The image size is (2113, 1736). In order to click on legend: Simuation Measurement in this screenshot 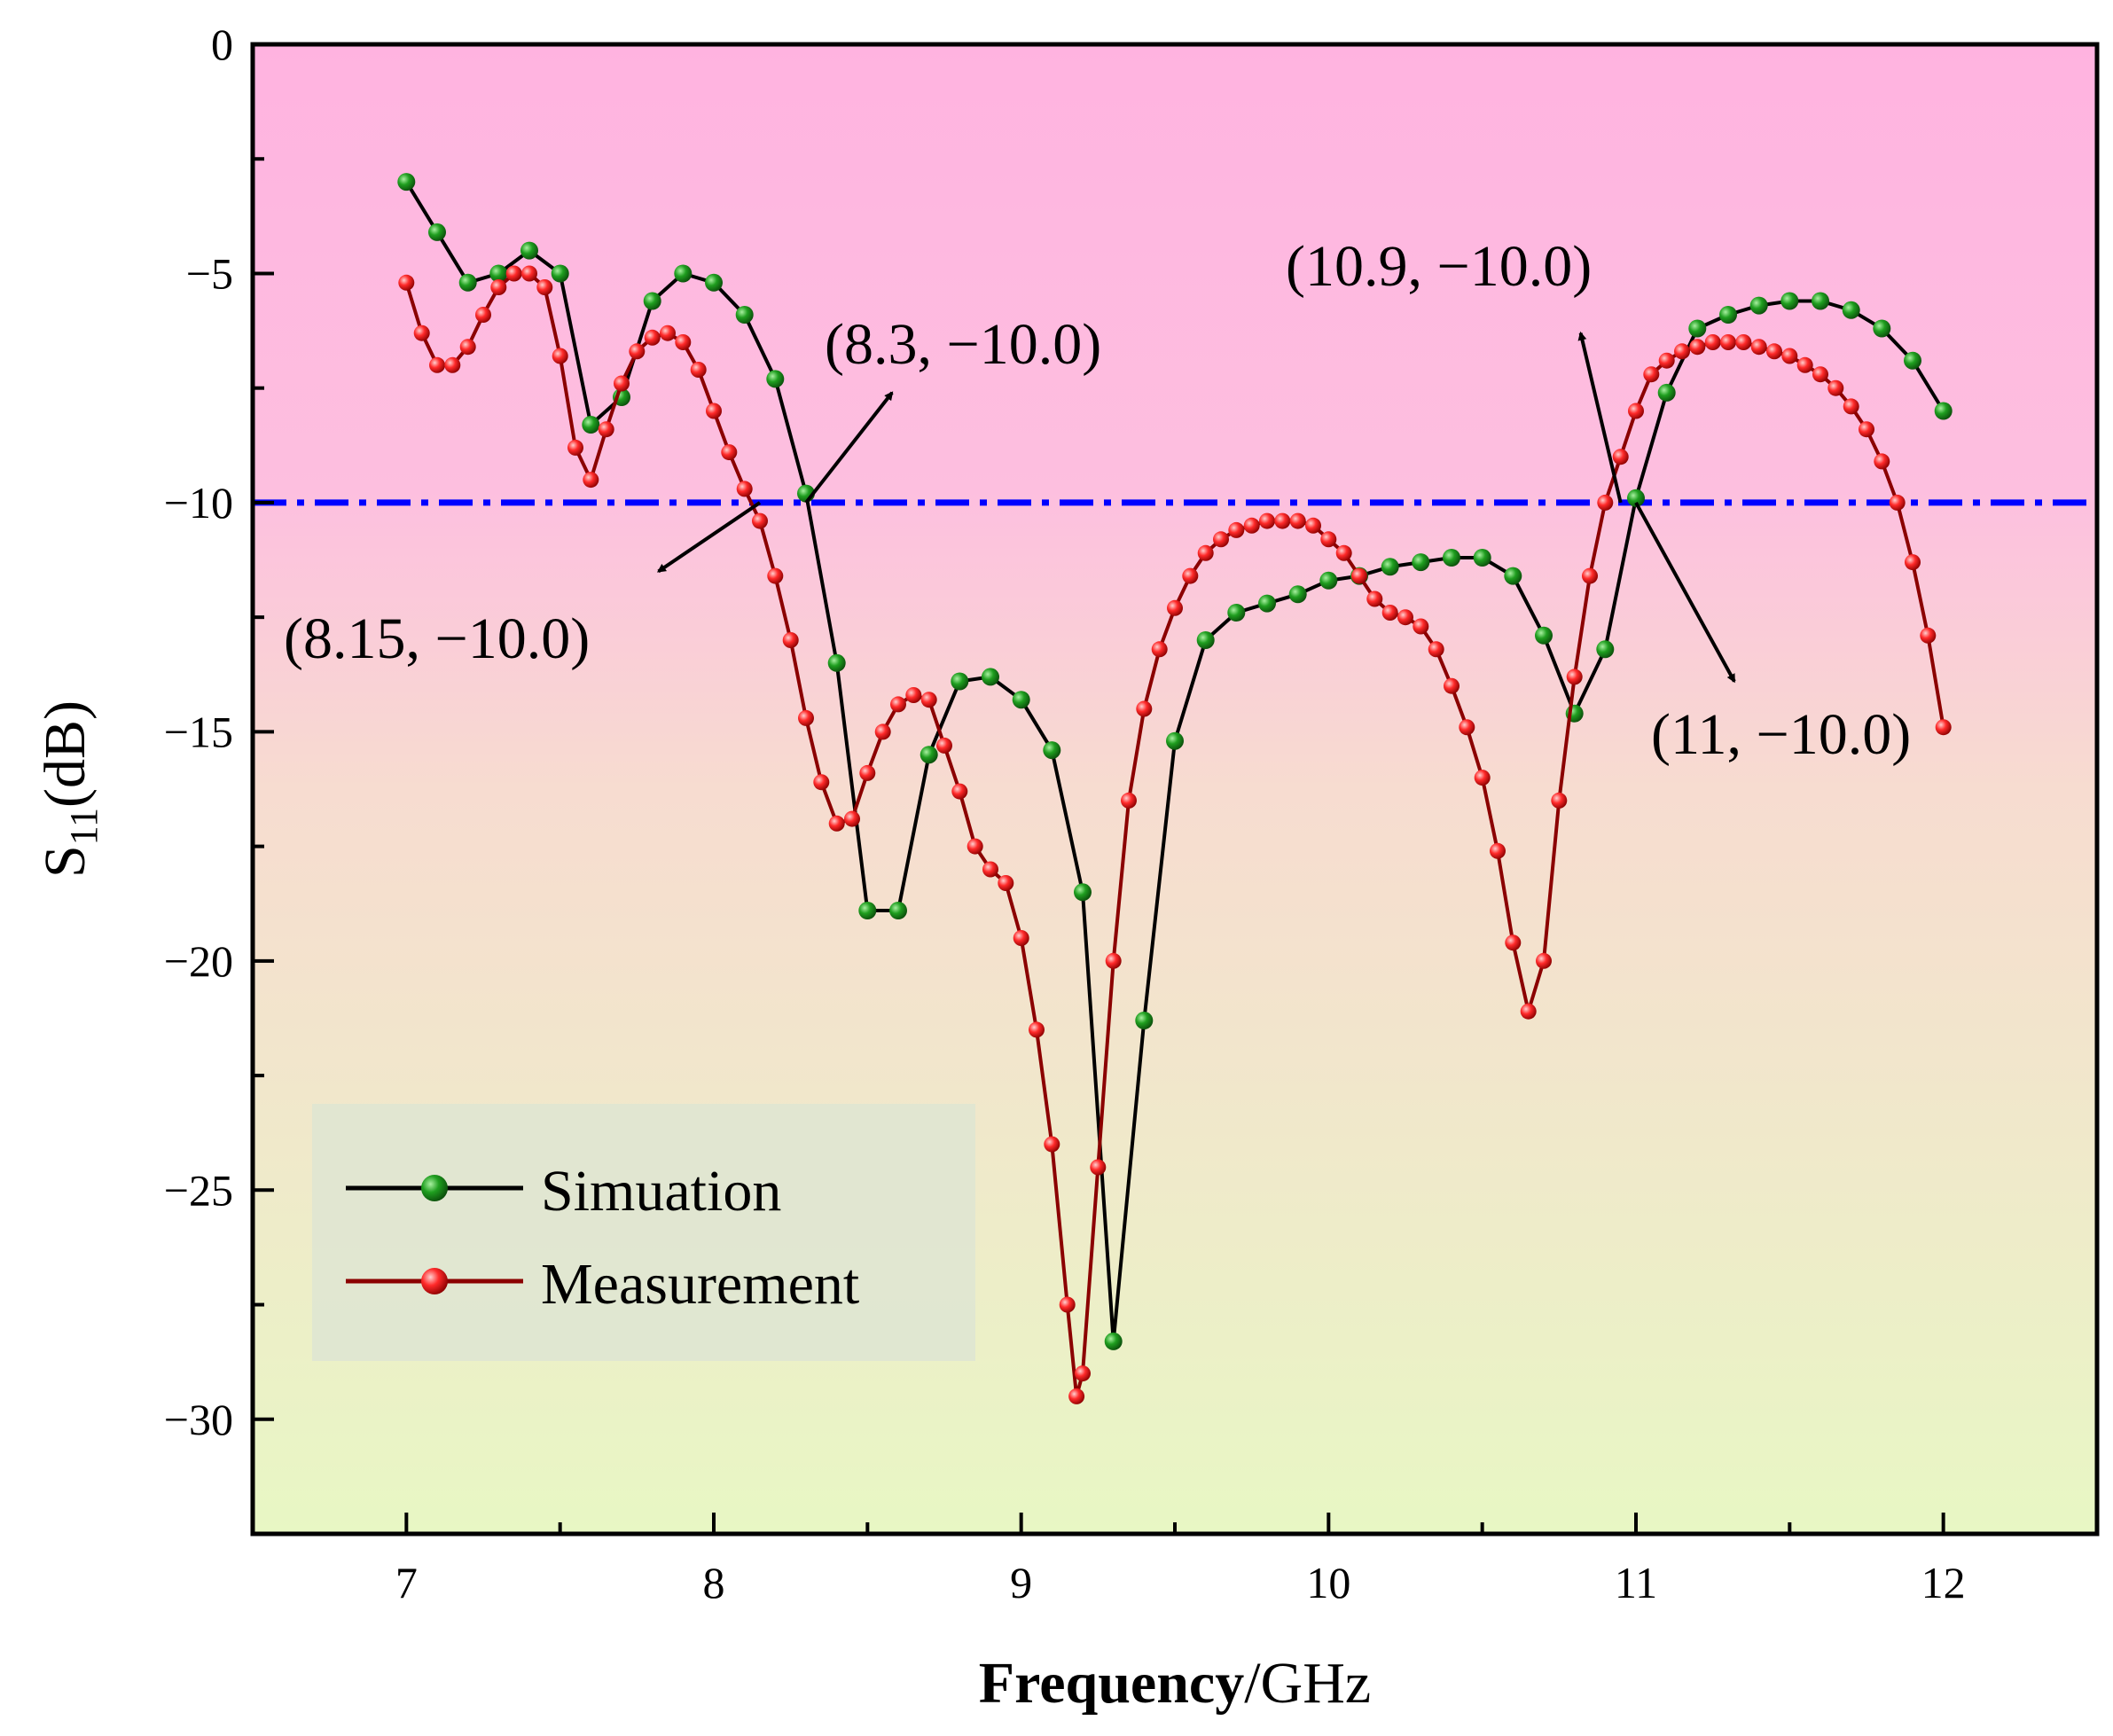, I will do `click(644, 1232)`.